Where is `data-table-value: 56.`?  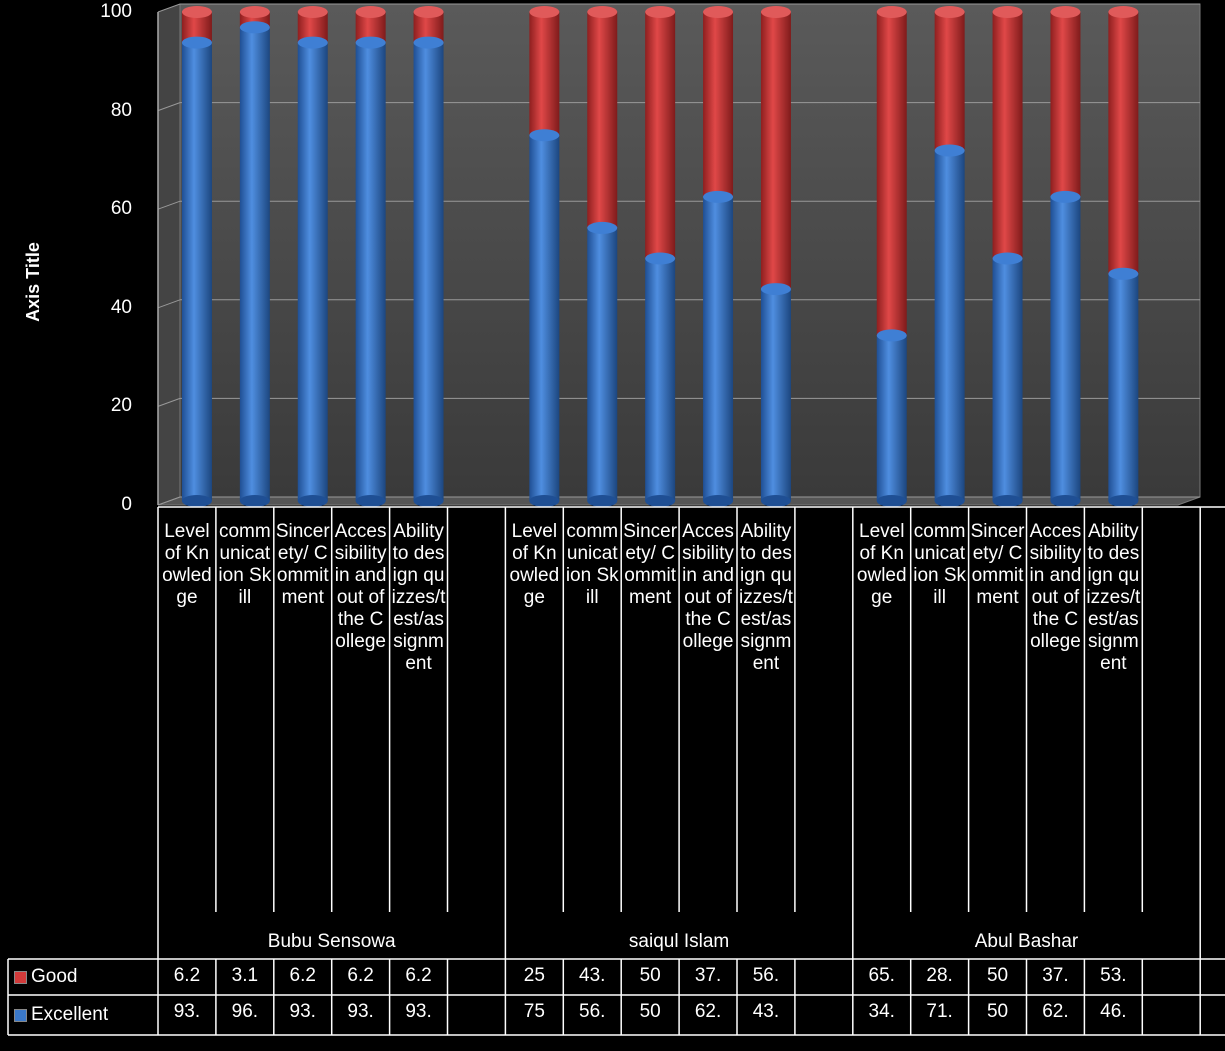
data-table-value: 56. is located at coordinates (766, 975).